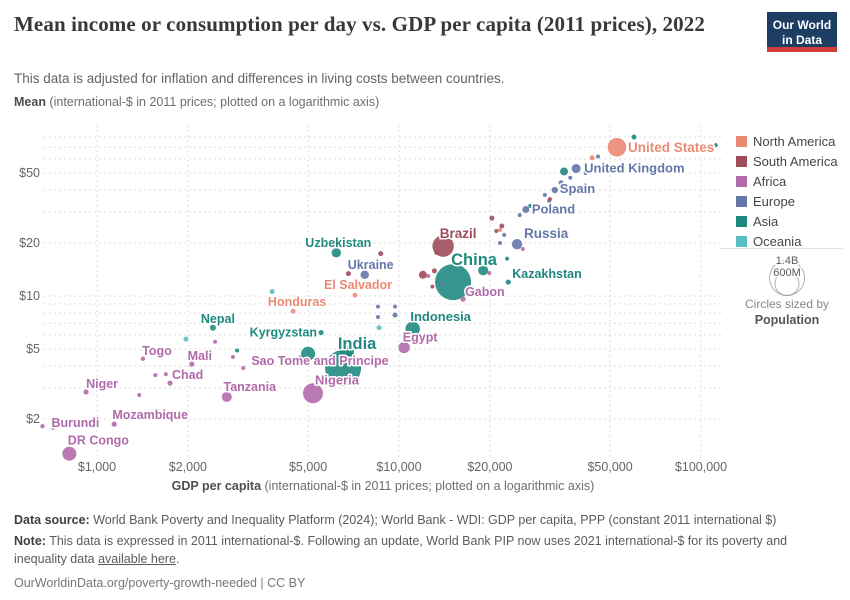 Image resolution: width=850 pixels, height=600 pixels. Describe the element at coordinates (97, 467) in the screenshot. I see `x-tick-label: $1,000` at that location.